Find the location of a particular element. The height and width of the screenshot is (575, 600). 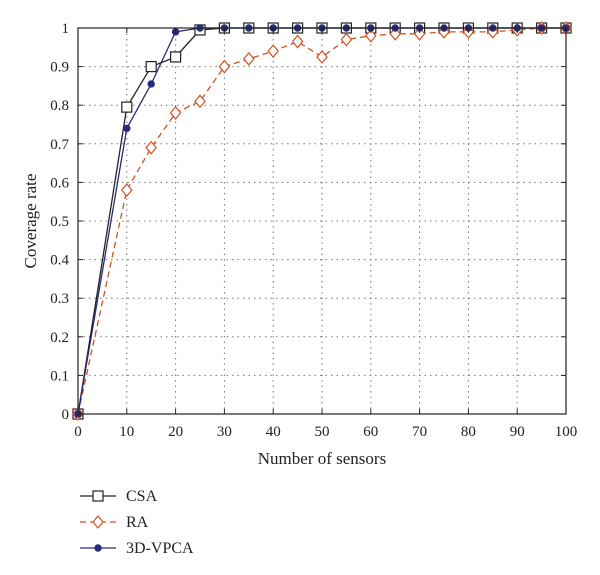

legend-marker-csa is located at coordinates (98, 496).